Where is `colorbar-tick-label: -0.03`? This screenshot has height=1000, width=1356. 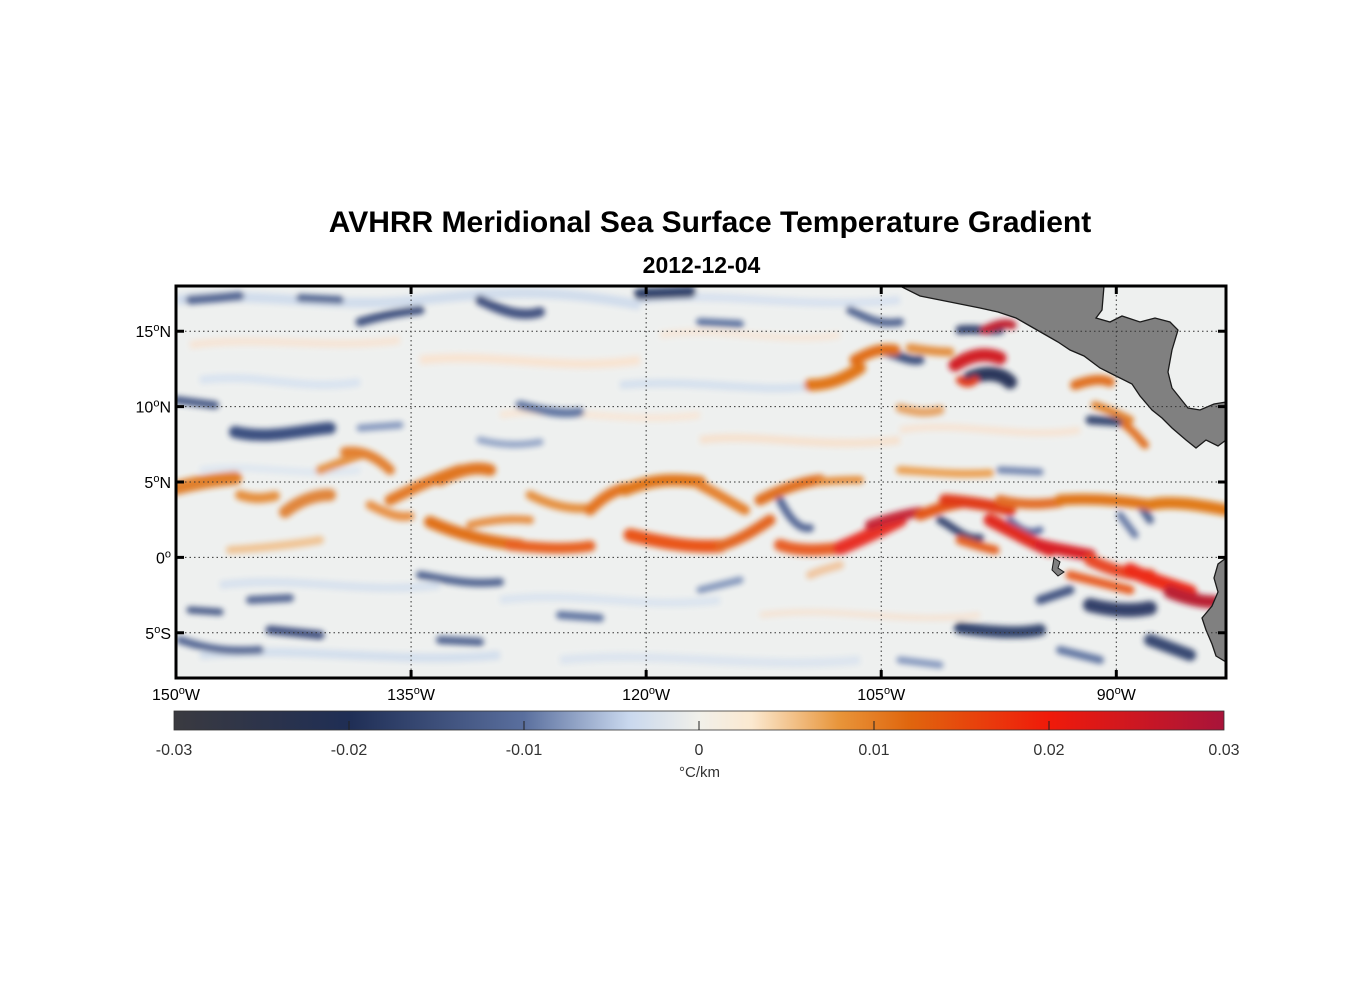
colorbar-tick-label: -0.03 is located at coordinates (174, 750).